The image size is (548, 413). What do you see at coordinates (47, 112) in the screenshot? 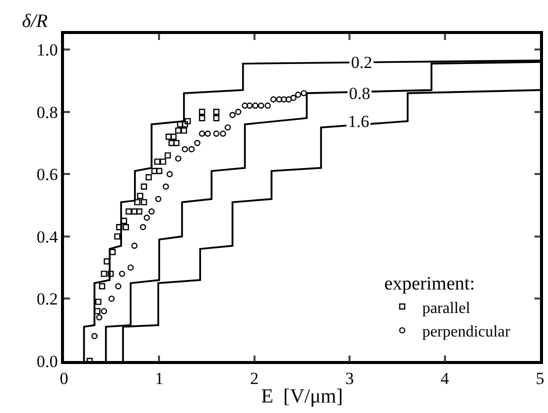
I see `y-tick-label: 0.8` at bounding box center [47, 112].